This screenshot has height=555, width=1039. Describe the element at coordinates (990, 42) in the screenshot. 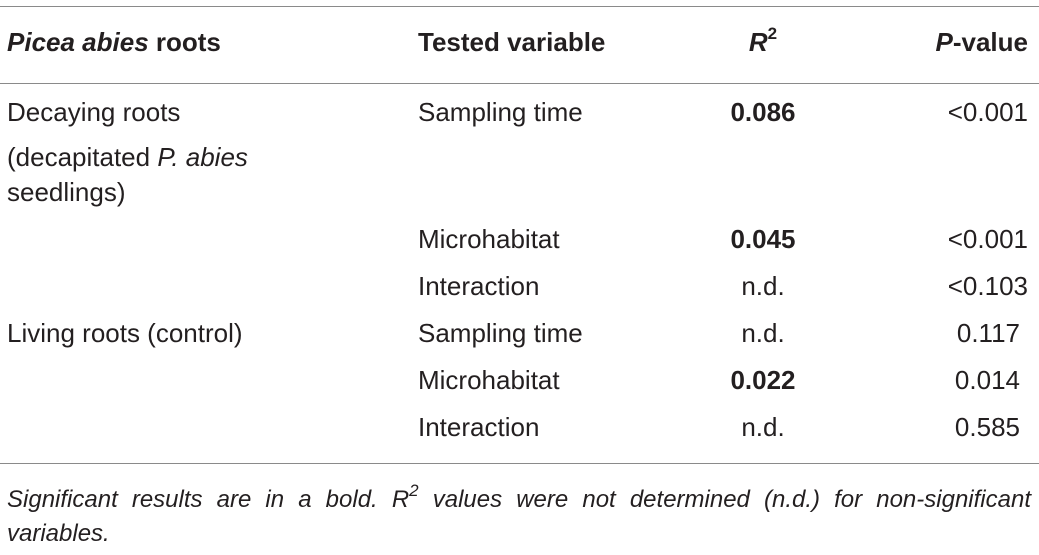

I see `header-value-word: -value` at that location.